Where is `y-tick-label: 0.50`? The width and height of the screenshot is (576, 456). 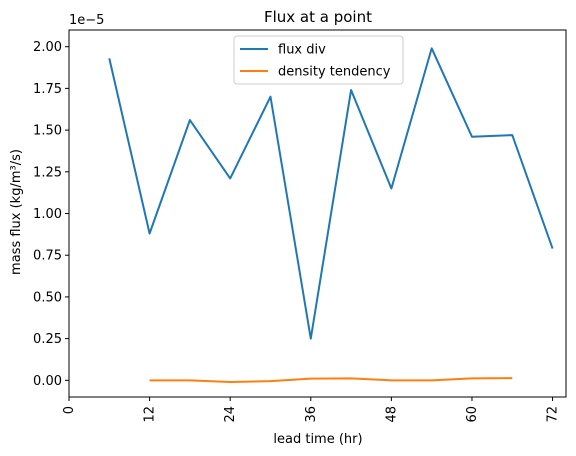
y-tick-label: 0.50 is located at coordinates (47, 297).